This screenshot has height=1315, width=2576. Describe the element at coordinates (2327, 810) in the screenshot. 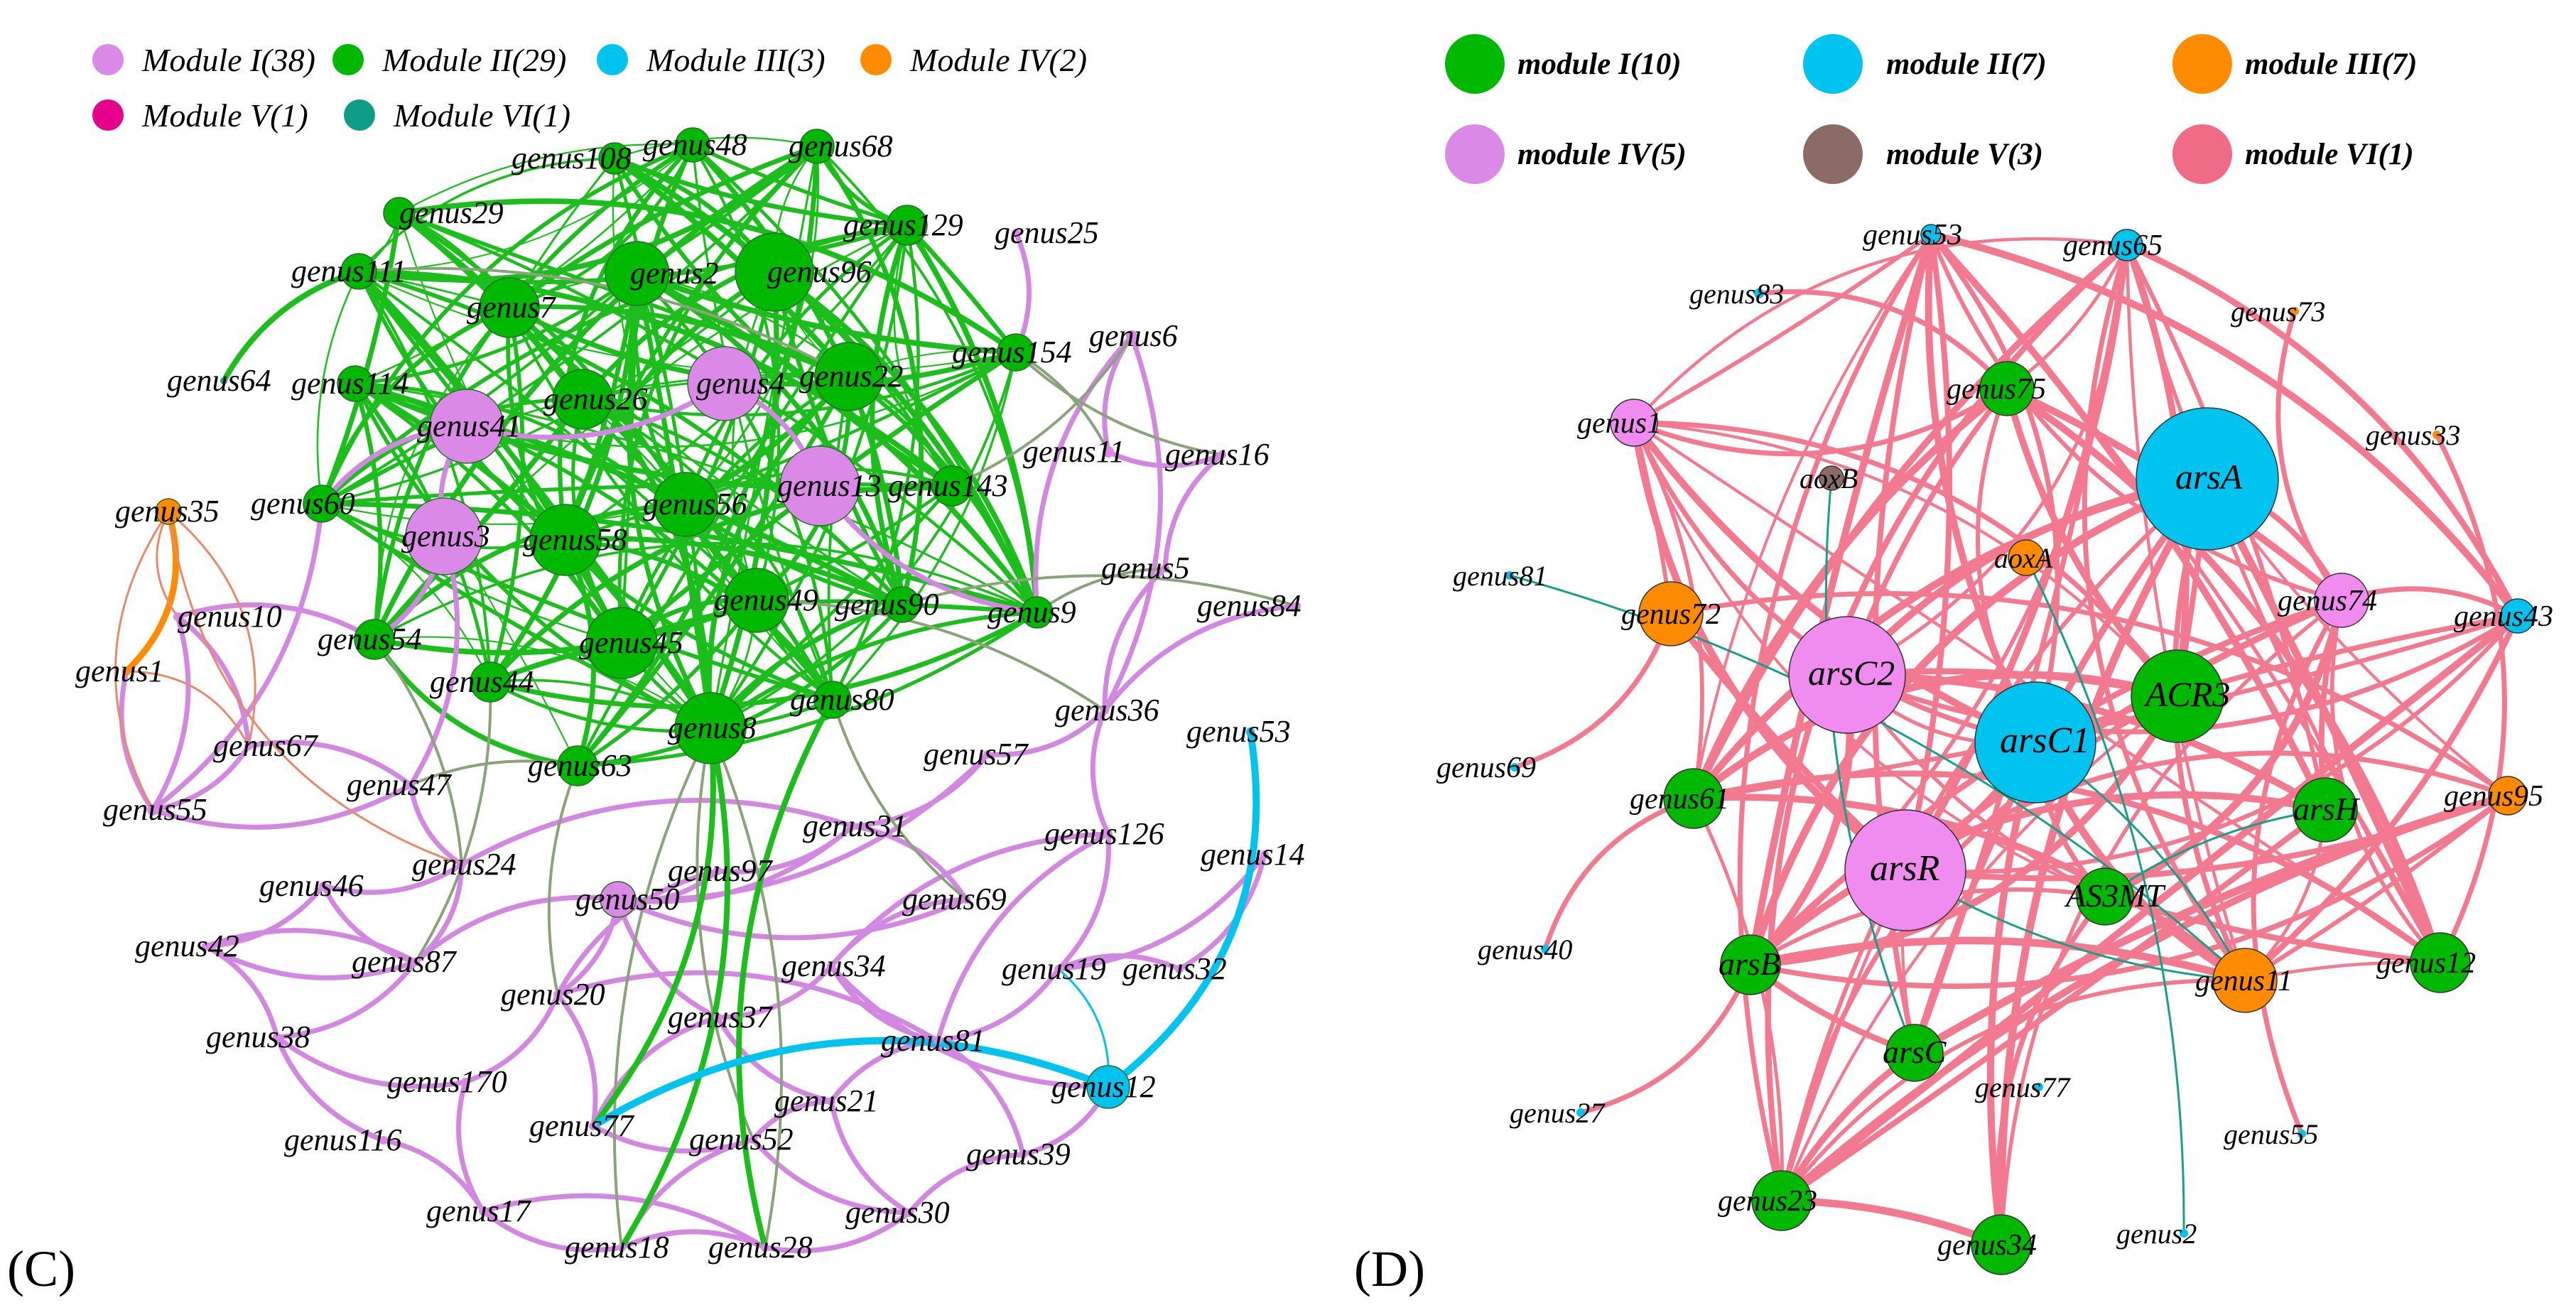

I see `node-arsH: arsH` at that location.